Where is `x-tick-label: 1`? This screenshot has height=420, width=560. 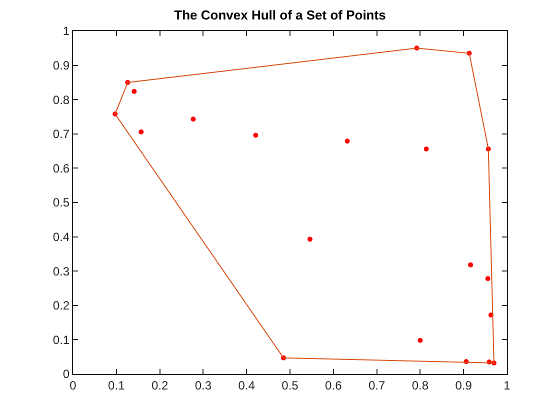
x-tick-label: 1 is located at coordinates (507, 385).